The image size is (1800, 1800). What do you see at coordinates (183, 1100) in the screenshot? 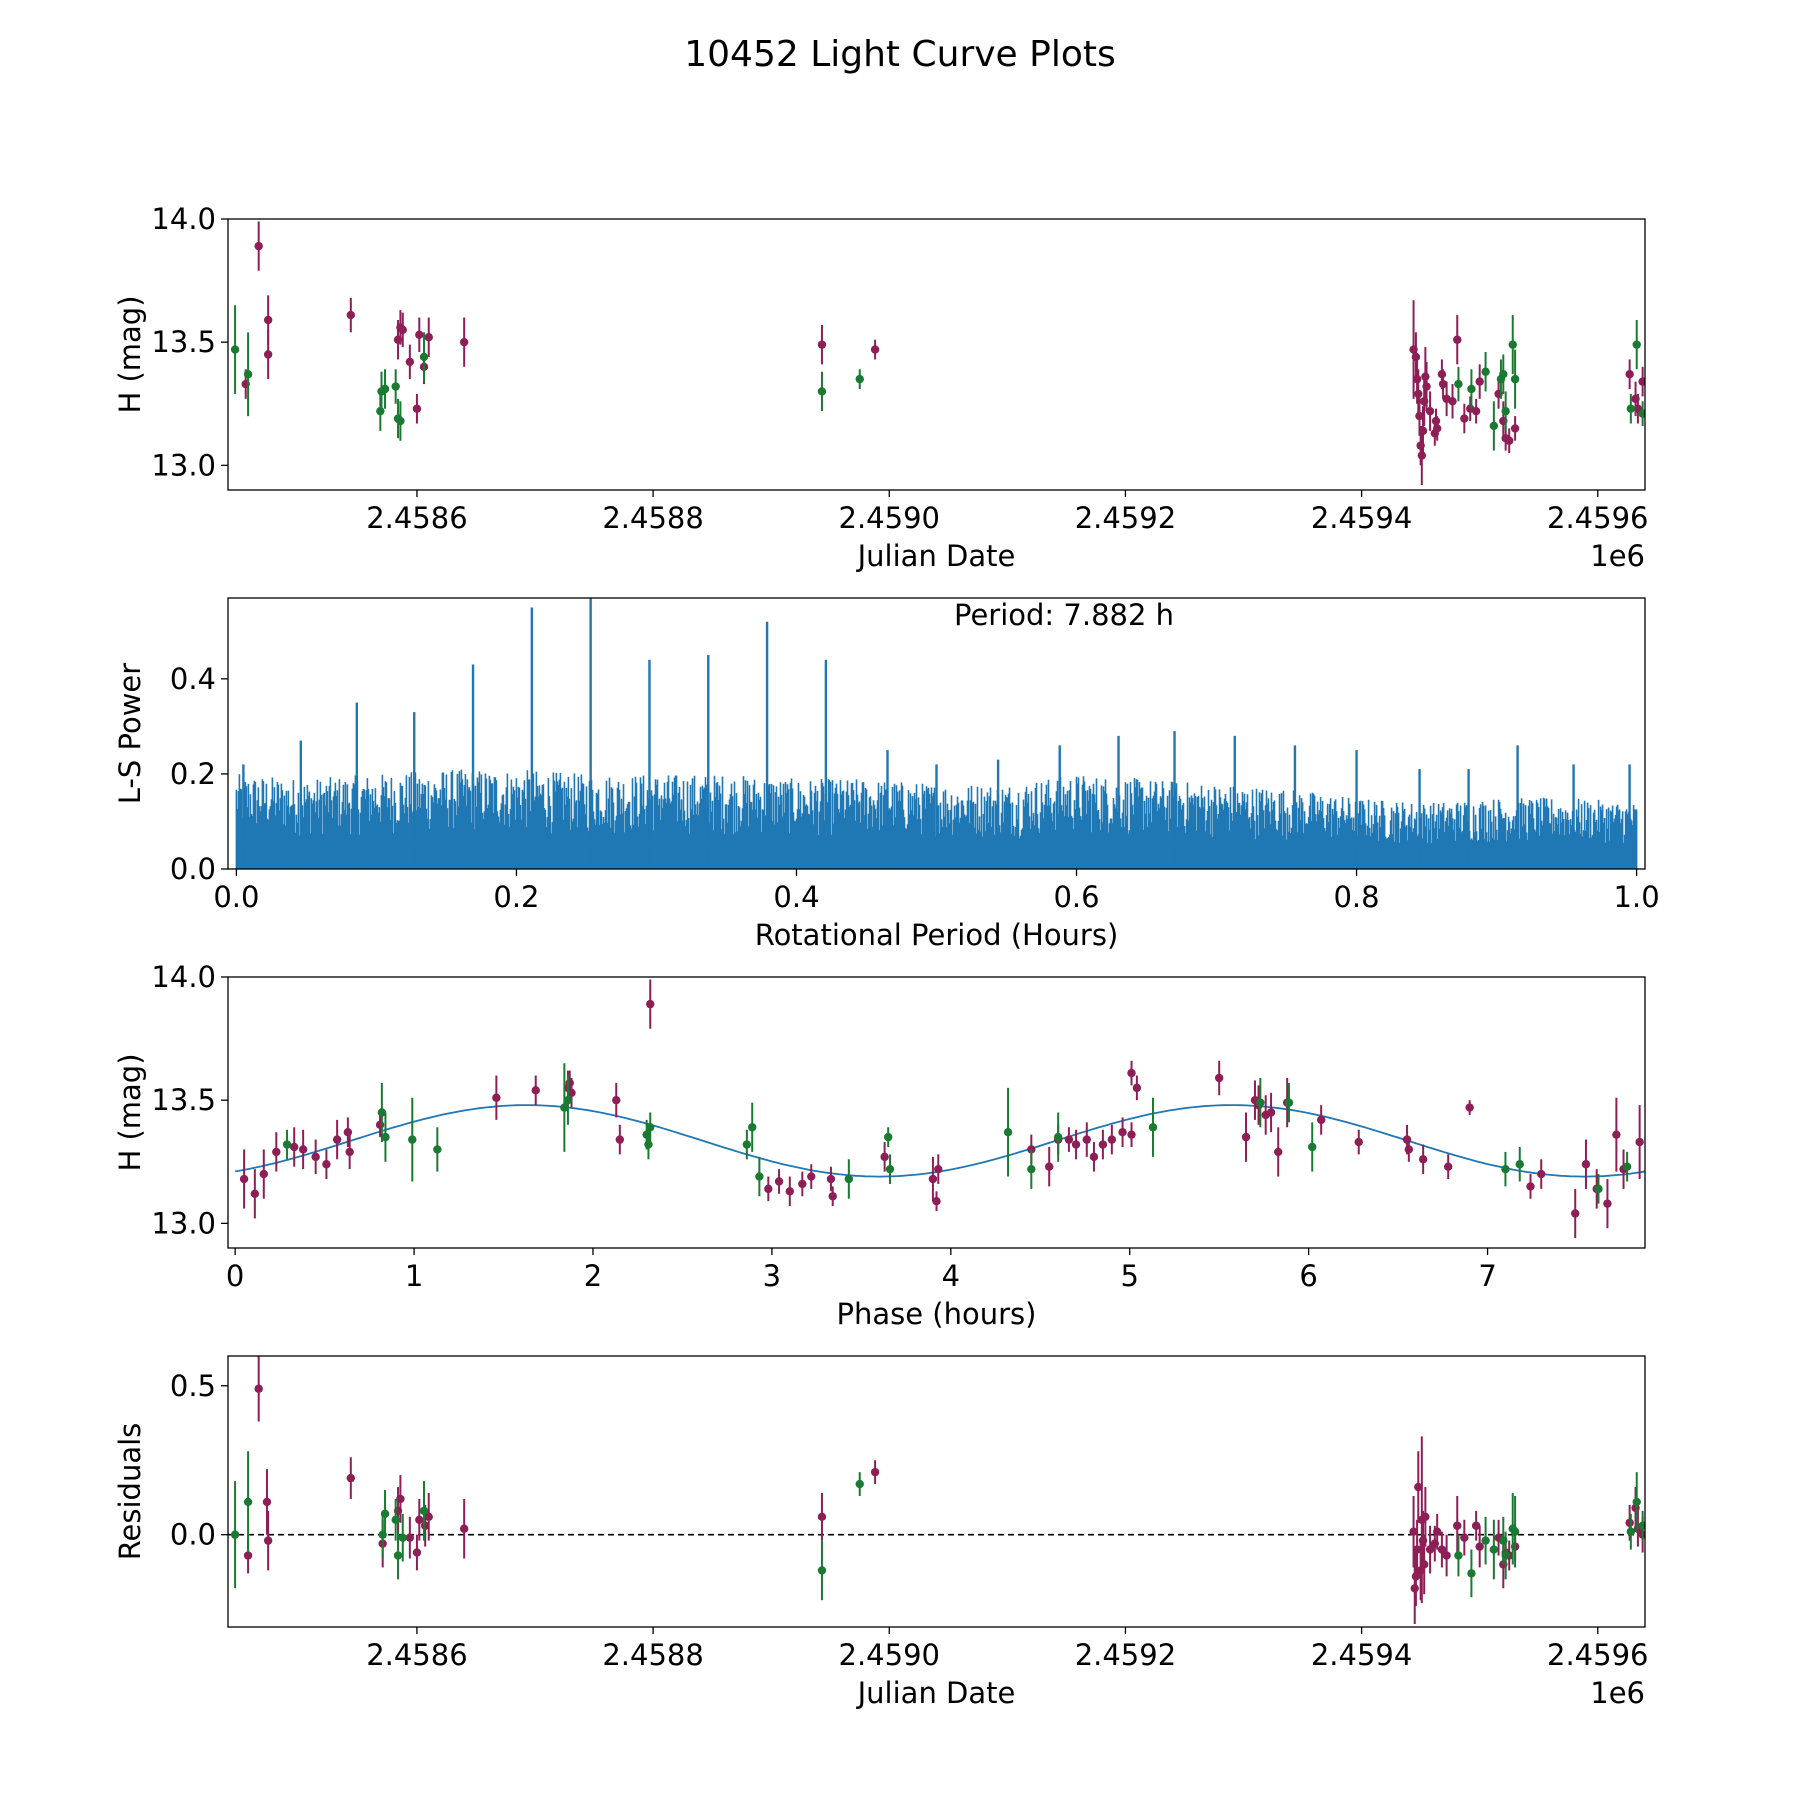
I see `y-tick-label: 13.5` at bounding box center [183, 1100].